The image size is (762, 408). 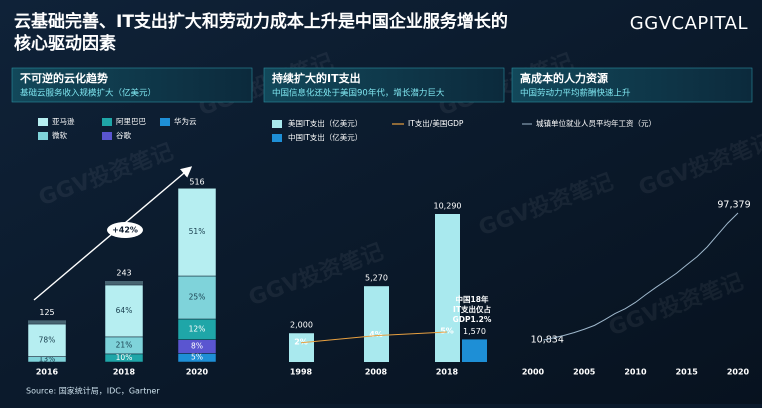 I want to click on data-label: 5,270, so click(x=376, y=278).